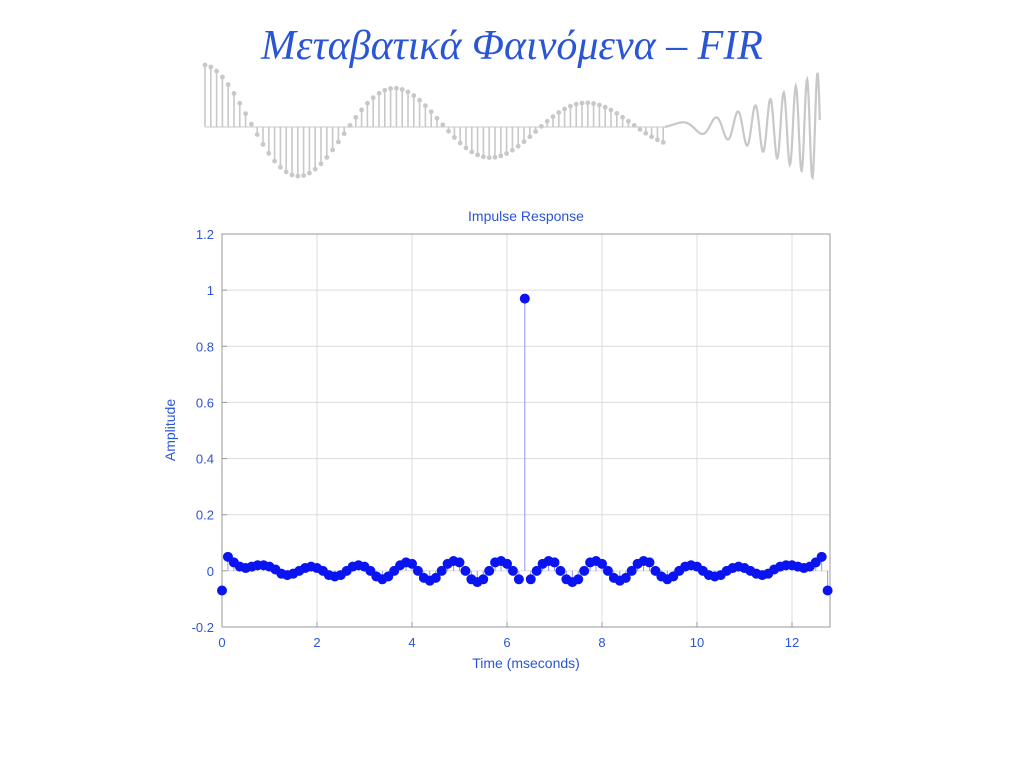 The image size is (1024, 768). I want to click on y-tick-label: 0.6, so click(205, 402).